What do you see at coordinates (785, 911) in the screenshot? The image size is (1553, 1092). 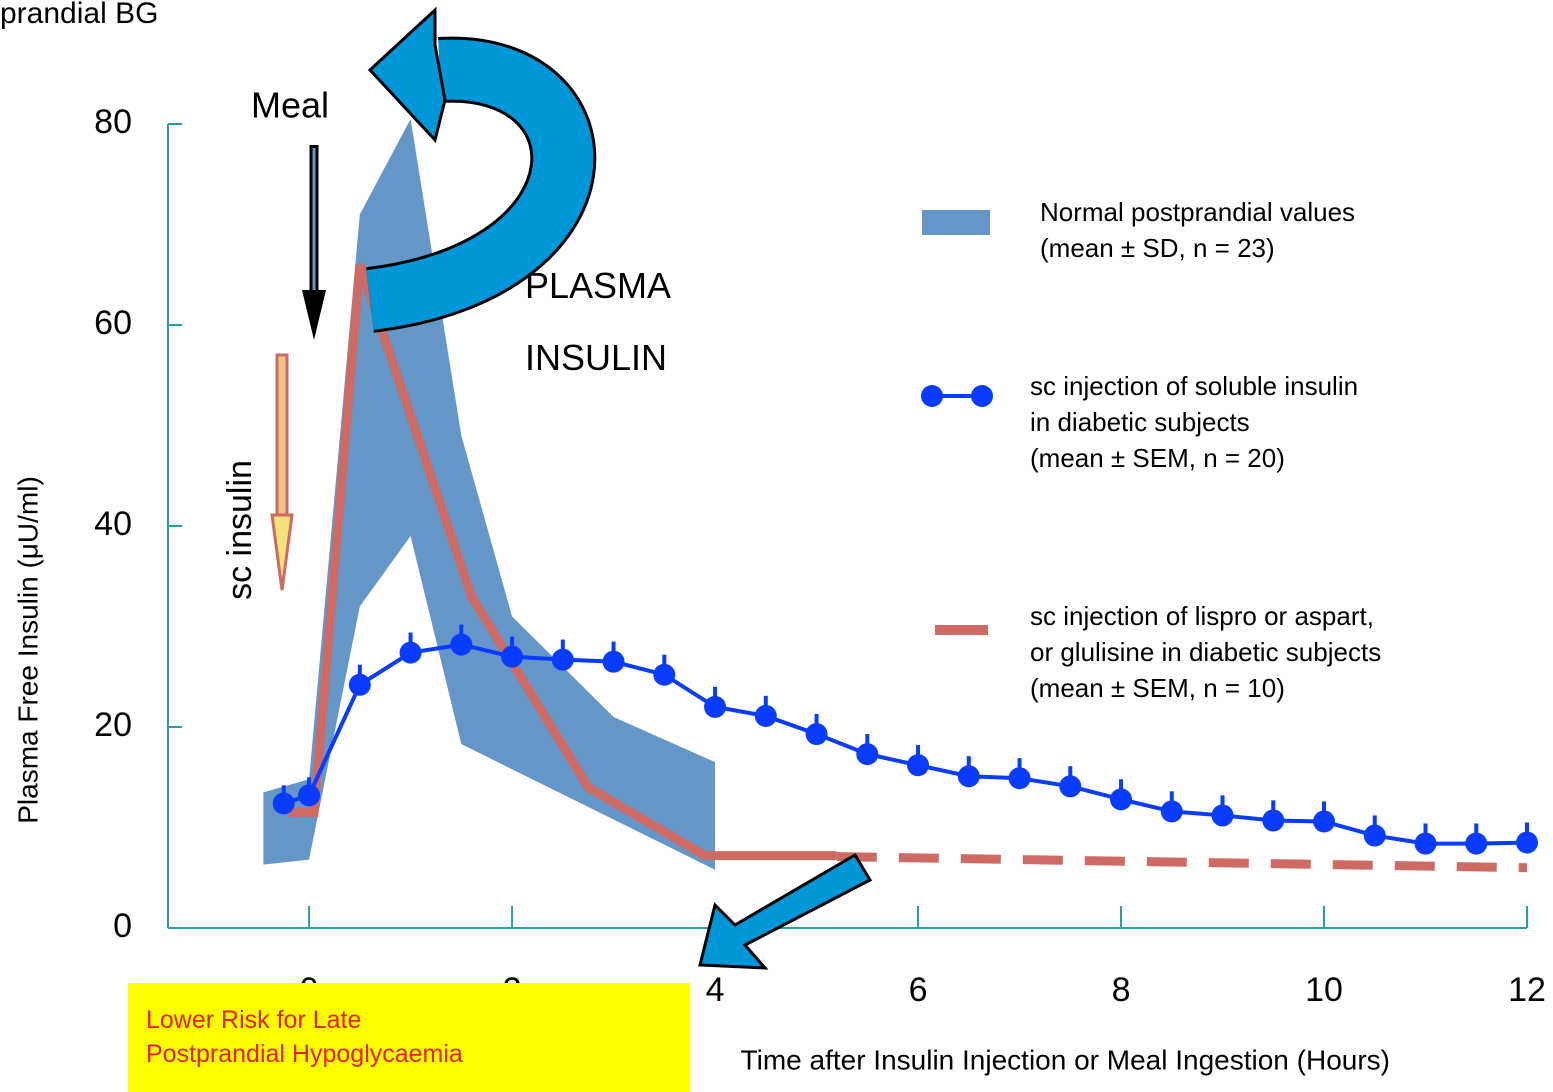 I see `diagonal-arrow` at bounding box center [785, 911].